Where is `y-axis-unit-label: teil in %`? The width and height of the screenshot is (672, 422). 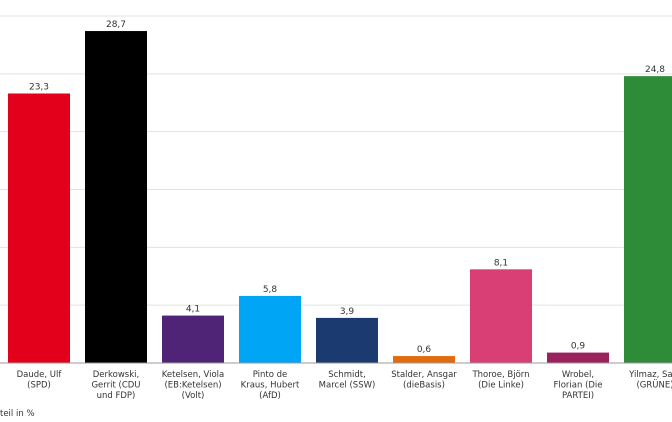
y-axis-unit-label: teil in % is located at coordinates (17, 414).